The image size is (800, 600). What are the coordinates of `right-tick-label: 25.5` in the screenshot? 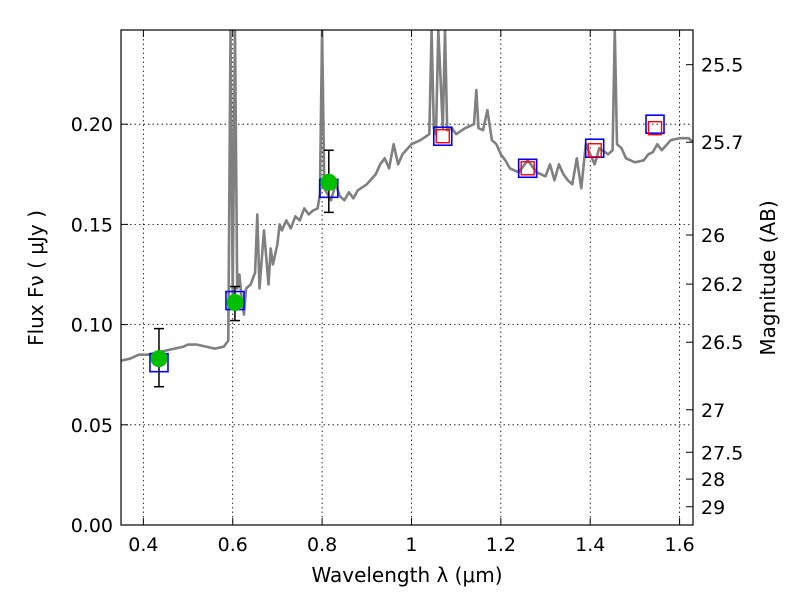 It's located at (722, 66).